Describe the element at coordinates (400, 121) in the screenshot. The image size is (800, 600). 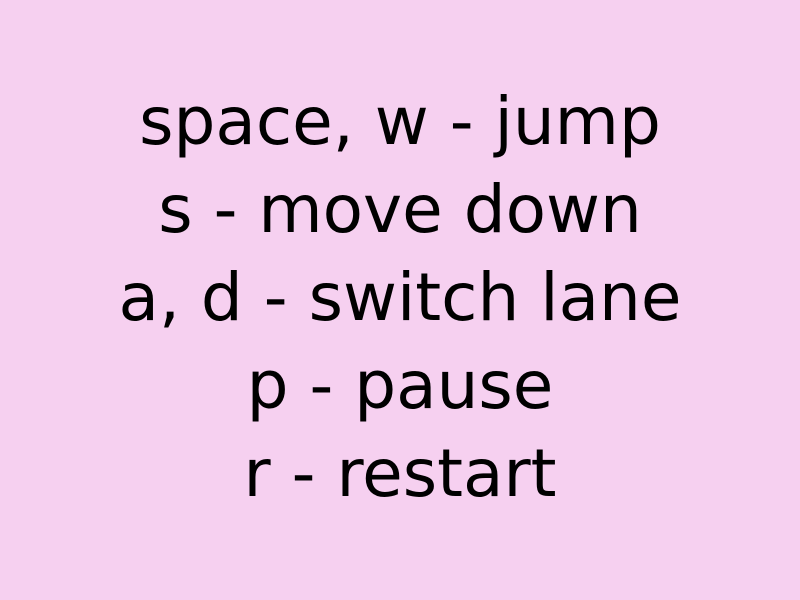
I see `control-jump-line: space, w - jump` at that location.